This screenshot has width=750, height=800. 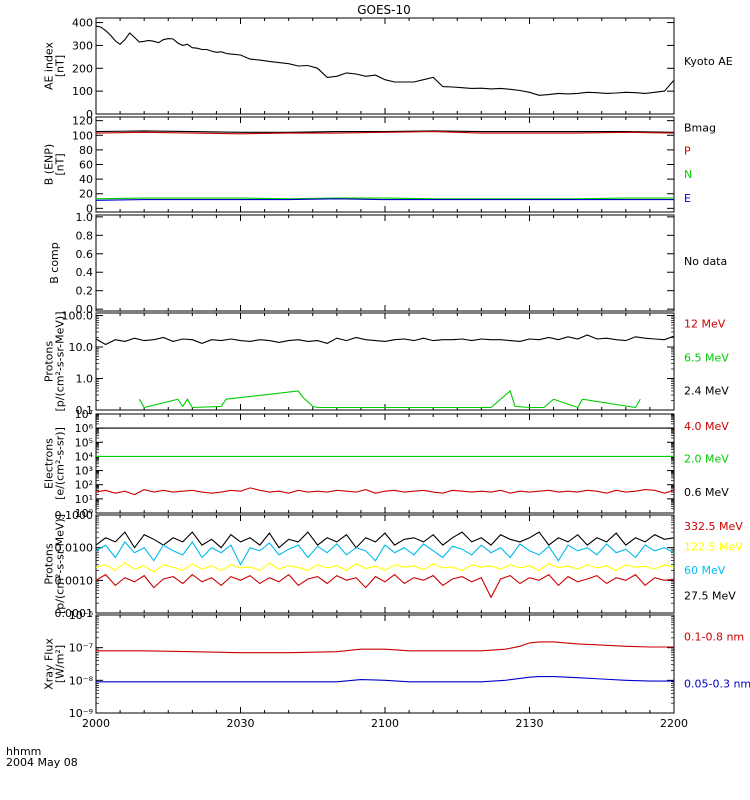 What do you see at coordinates (60, 664) in the screenshot?
I see `y-axis-label: [W/m²]` at bounding box center [60, 664].